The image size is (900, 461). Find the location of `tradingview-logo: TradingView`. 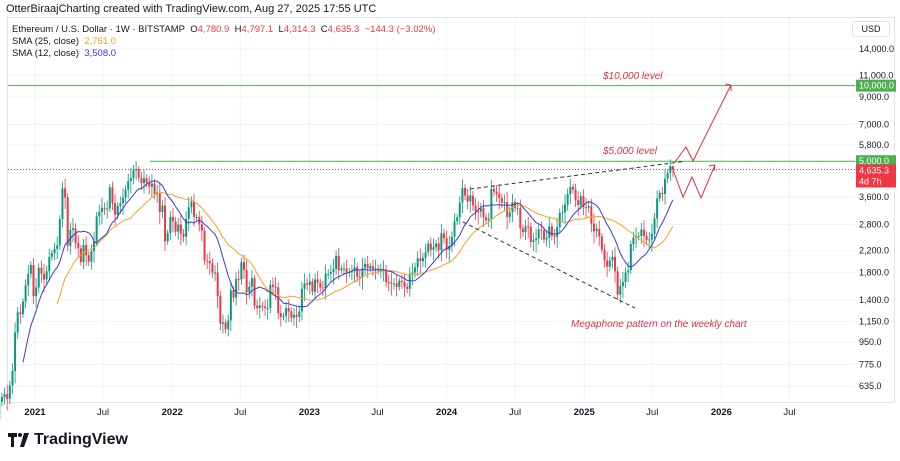

tradingview-logo: TradingView is located at coordinates (68, 440).